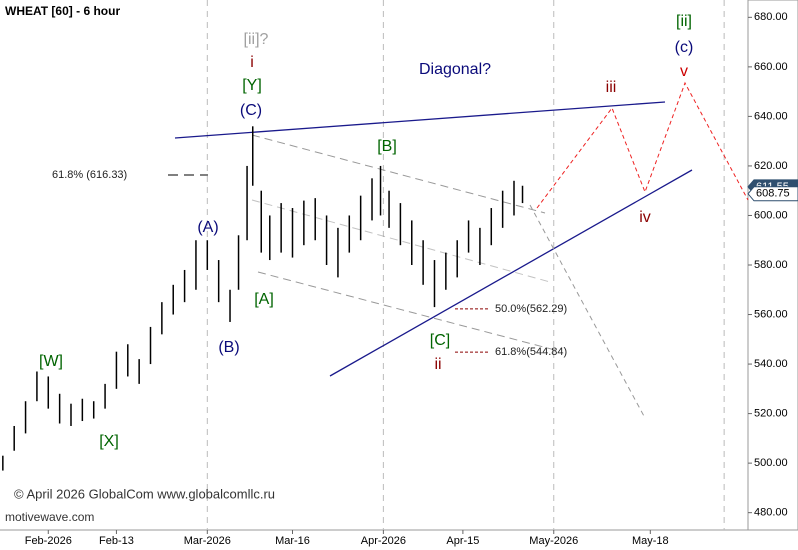 Image resolution: width=798 pixels, height=550 pixels. Describe the element at coordinates (771, 513) in the screenshot. I see `y-tick-label: 480.00` at that location.